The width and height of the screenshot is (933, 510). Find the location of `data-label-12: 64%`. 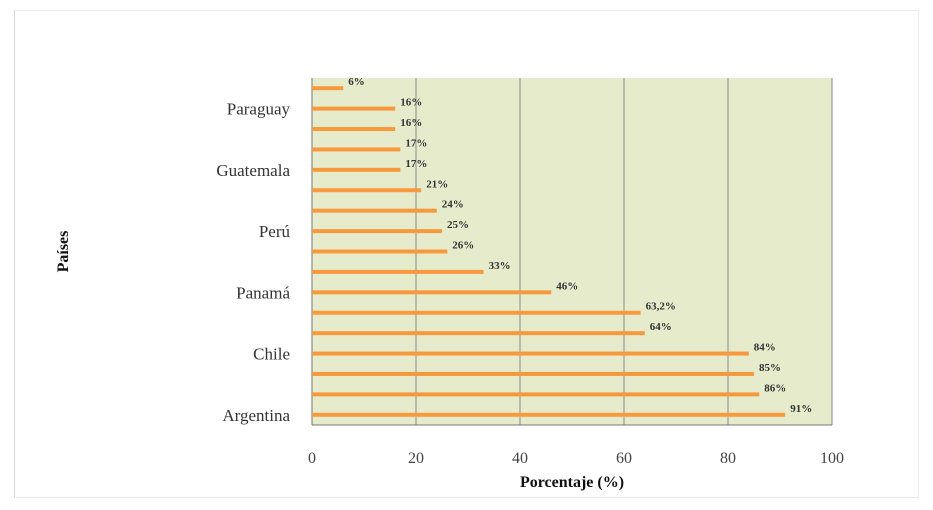

data-label-12: 64% is located at coordinates (661, 327).